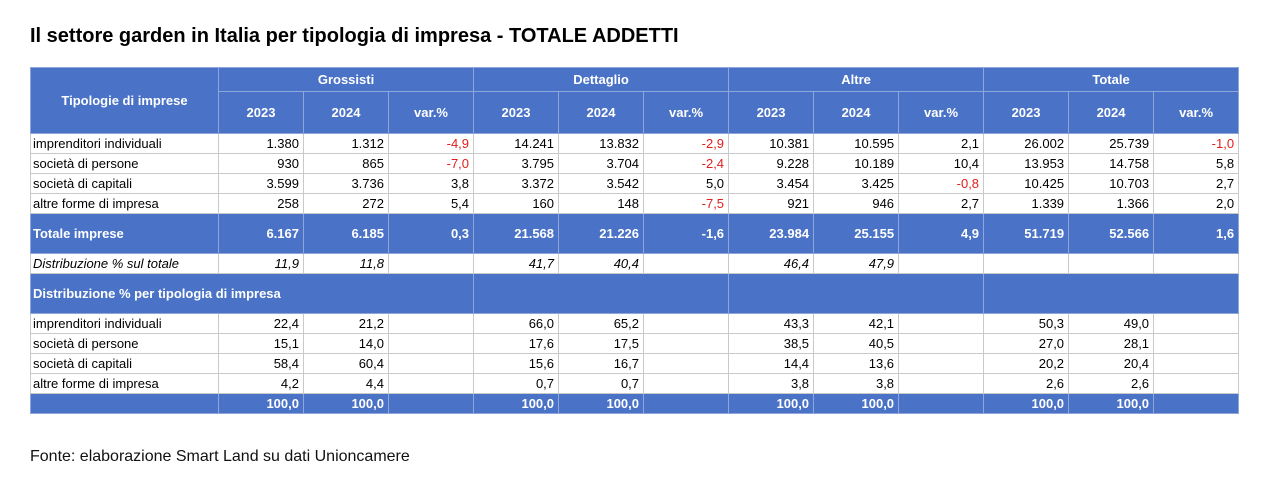  Describe the element at coordinates (601, 343) in the screenshot. I see `cell: 17,5` at that location.